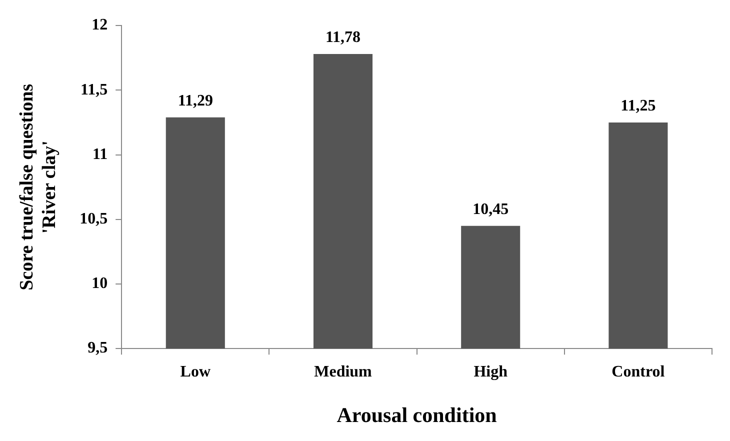 The width and height of the screenshot is (730, 441). I want to click on data-label: 10,45, so click(490, 209).